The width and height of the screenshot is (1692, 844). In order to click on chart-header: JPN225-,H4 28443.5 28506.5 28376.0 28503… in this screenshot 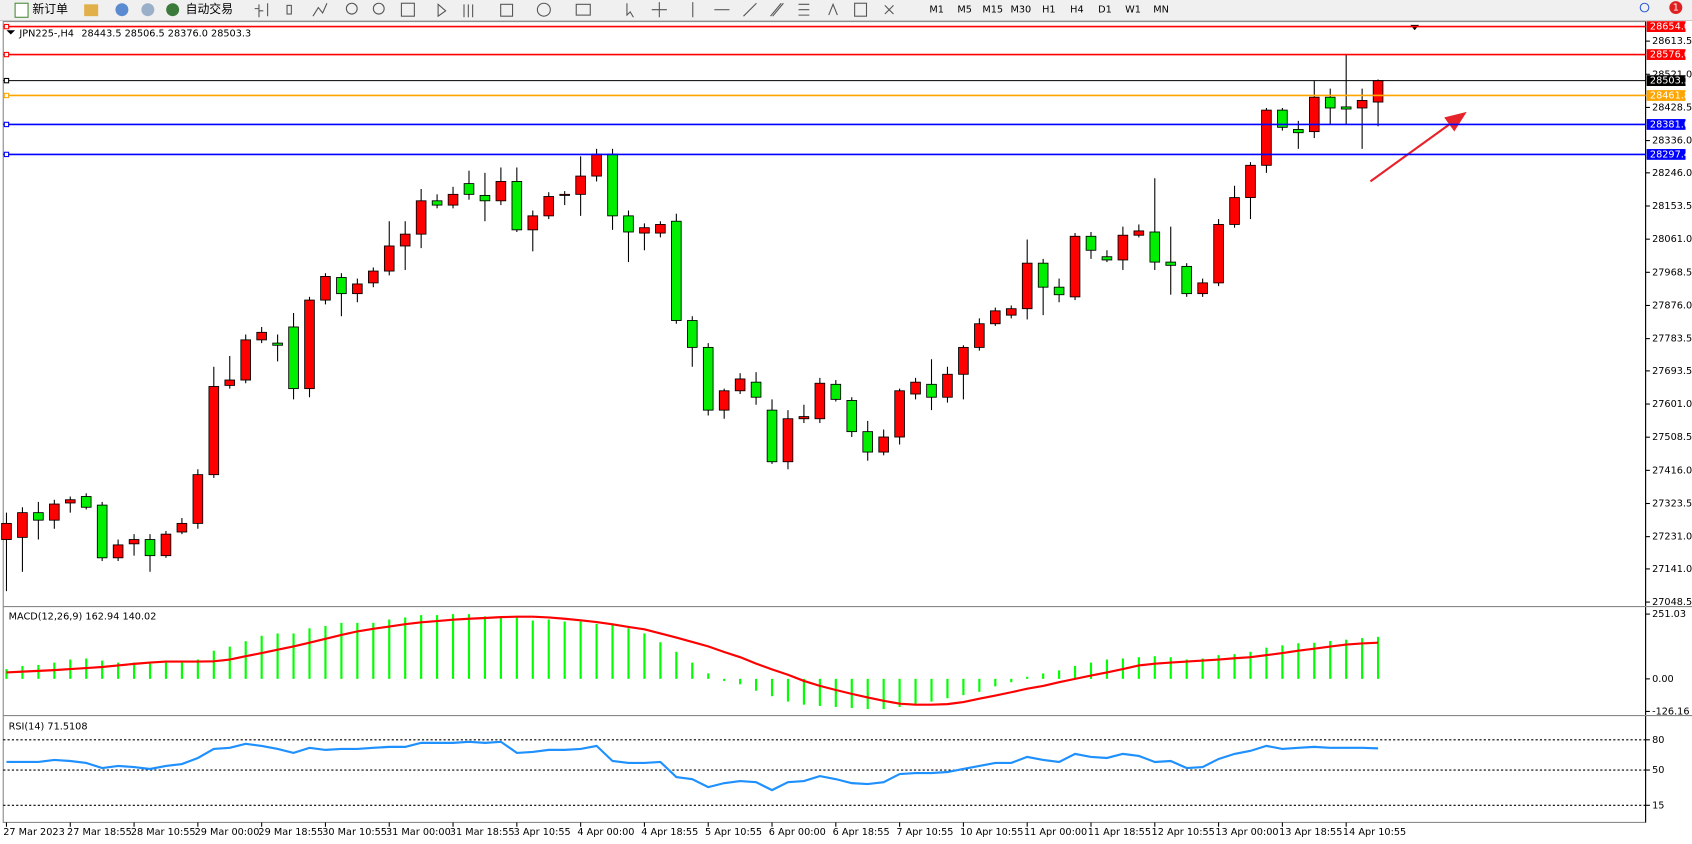, I will do `click(134, 33)`.